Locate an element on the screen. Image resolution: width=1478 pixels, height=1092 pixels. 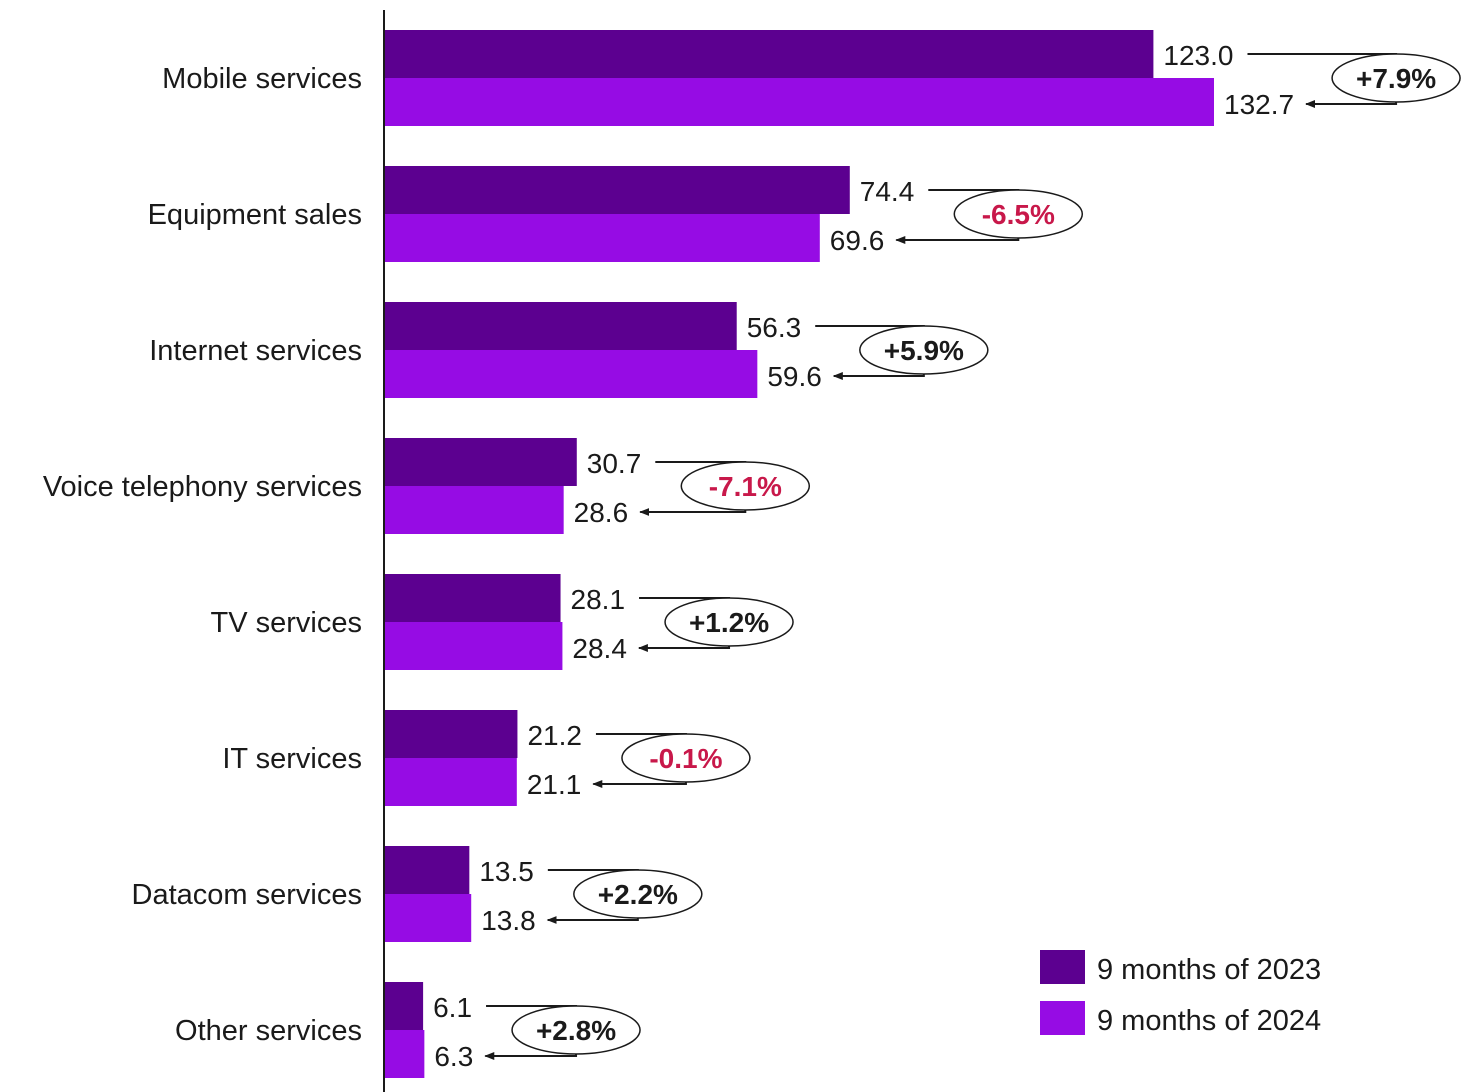
value-label-2023-equipment-sales: 74.4 is located at coordinates (887, 191).